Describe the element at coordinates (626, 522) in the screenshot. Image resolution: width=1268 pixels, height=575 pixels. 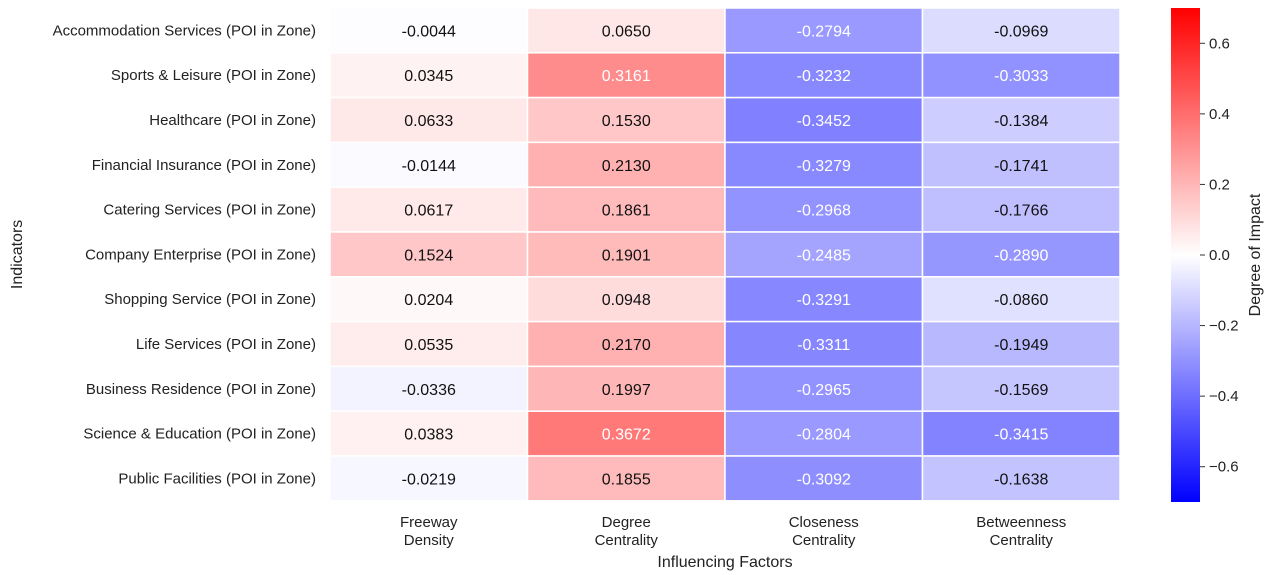
I see `column-label: Degree` at that location.